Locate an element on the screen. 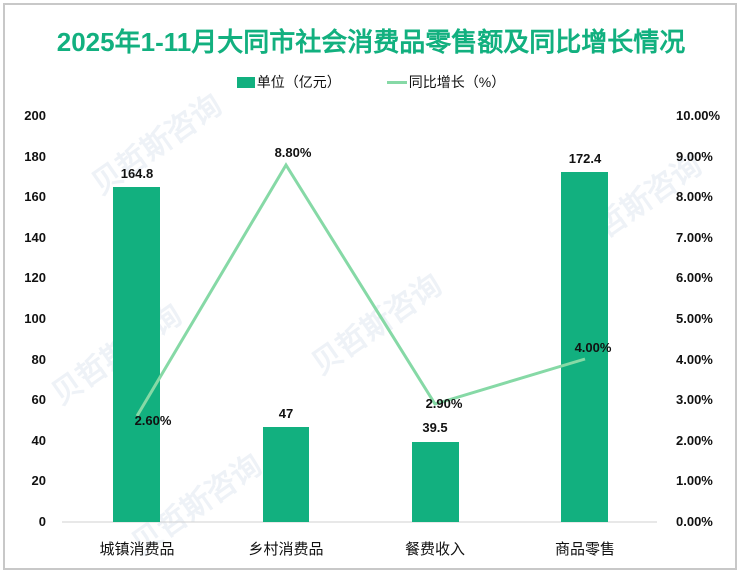 The width and height of the screenshot is (742, 575). line-label: 4.00% is located at coordinates (593, 347).